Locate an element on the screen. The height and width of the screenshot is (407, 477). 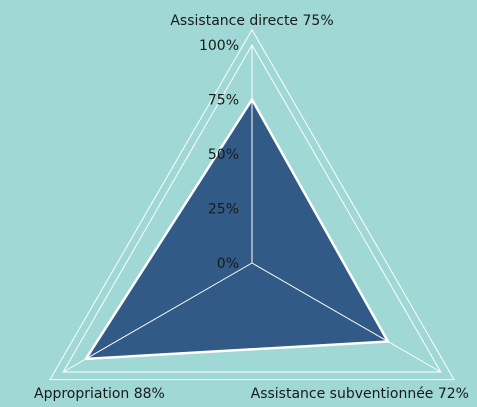
tick-label-2: 50% is located at coordinates (223, 155).